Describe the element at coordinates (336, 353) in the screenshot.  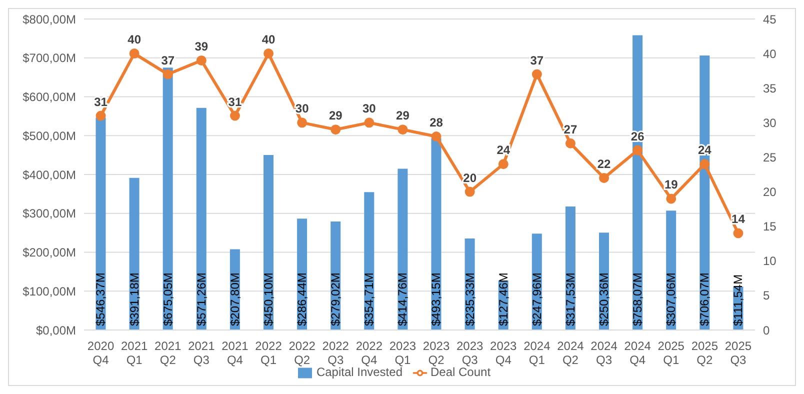
I see `x-tick-label: 2022 Q3` at that location.